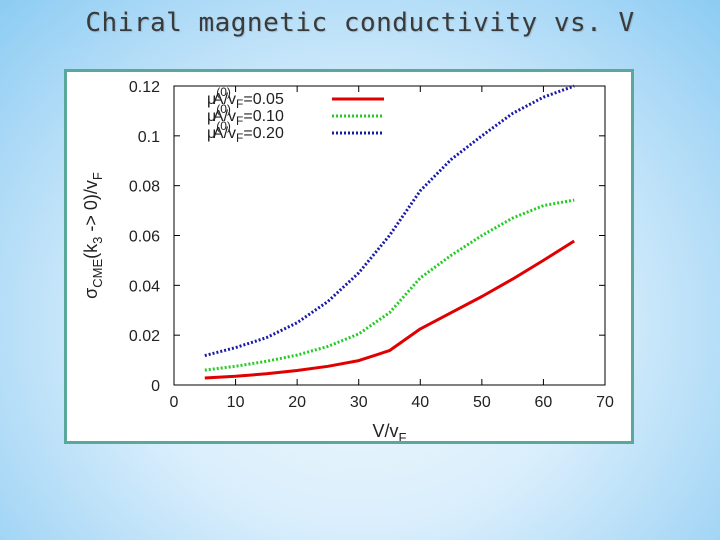 The height and width of the screenshot is (540, 720). I want to click on x-tick-label: 60, so click(544, 402).